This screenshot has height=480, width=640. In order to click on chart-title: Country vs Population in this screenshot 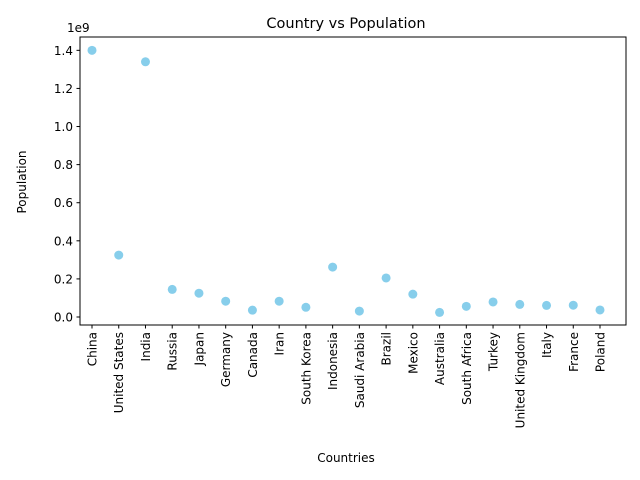, I will do `click(345, 24)`.